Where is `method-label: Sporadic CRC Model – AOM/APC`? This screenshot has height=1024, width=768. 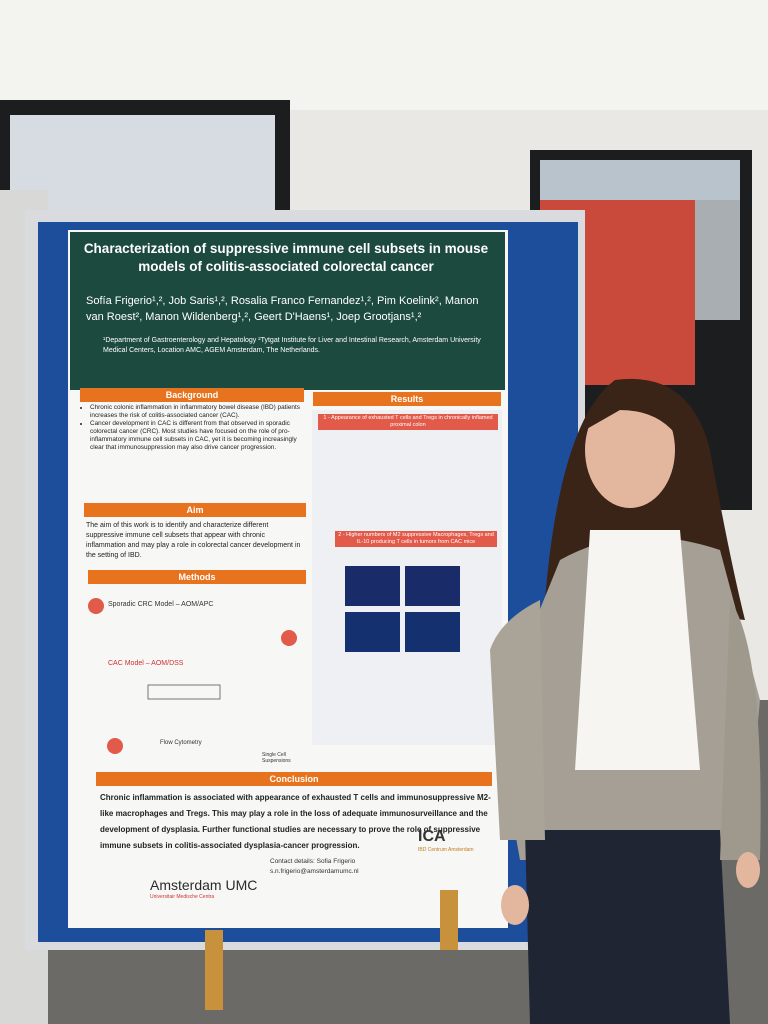
method-label: Sporadic CRC Model – AOM/APC is located at coordinates (161, 604).